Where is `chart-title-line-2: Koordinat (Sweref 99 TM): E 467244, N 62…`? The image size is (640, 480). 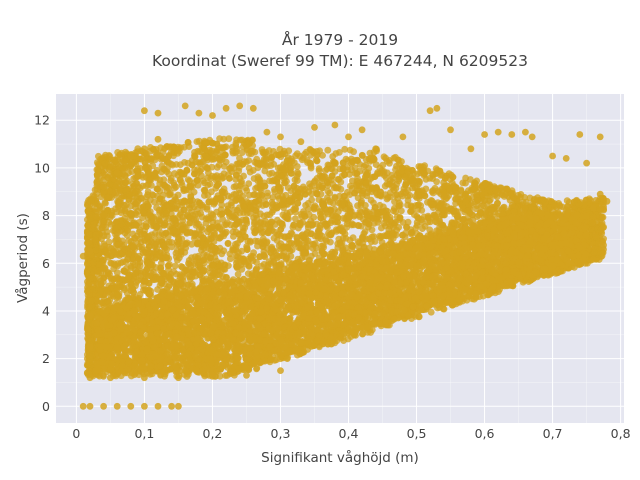
chart-title-line-2: Koordinat (Sweref 99 TM): E 467244, N 62… is located at coordinates (340, 61).